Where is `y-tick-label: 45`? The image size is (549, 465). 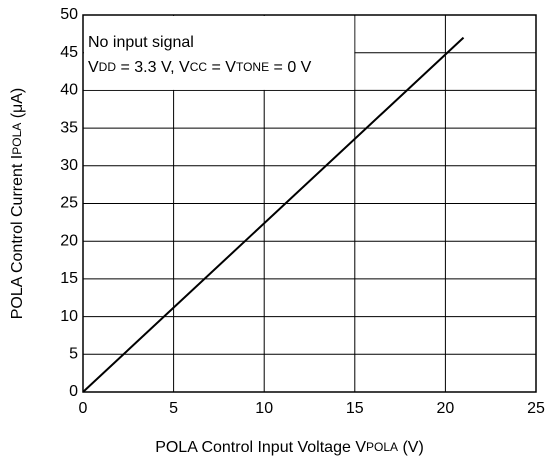 y-tick-label: 45 is located at coordinates (69, 52).